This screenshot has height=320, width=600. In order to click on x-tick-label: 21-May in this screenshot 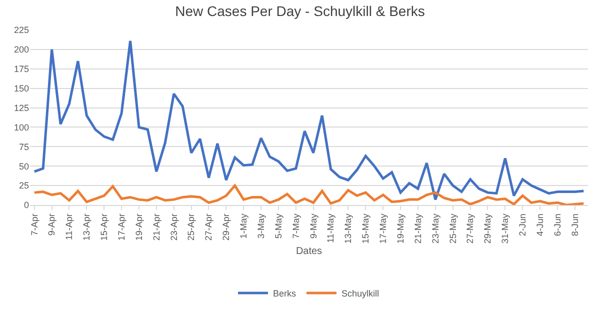, I will do `click(417, 228)`.